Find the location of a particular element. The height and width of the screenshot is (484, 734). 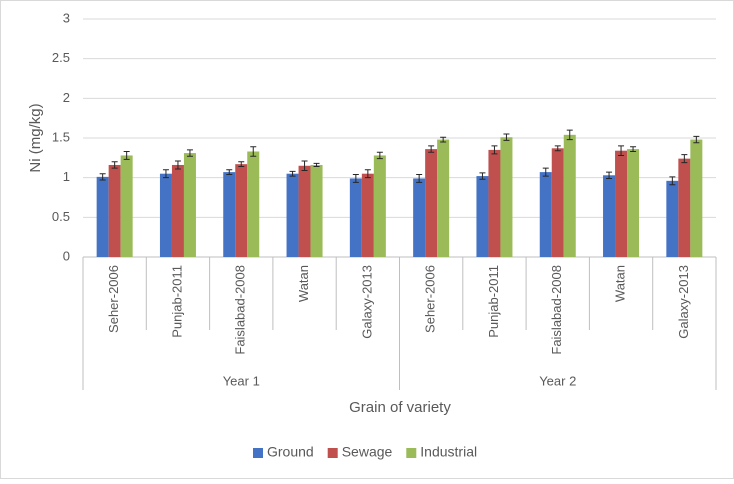

legend-label: Ground is located at coordinates (290, 452).